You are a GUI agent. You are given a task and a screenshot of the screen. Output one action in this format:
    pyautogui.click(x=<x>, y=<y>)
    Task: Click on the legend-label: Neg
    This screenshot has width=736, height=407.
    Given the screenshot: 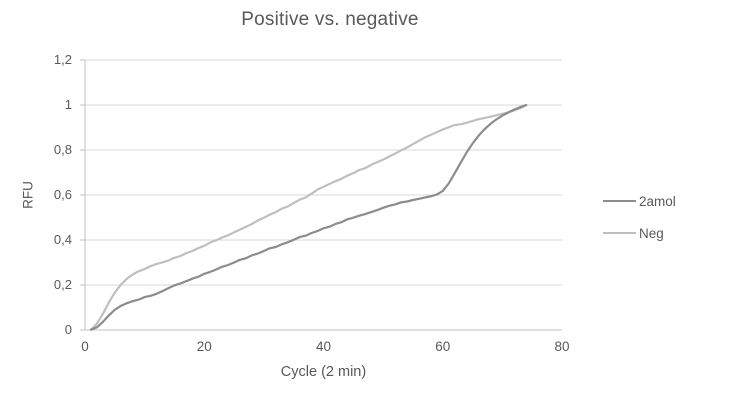 What is the action you would take?
    pyautogui.click(x=651, y=233)
    